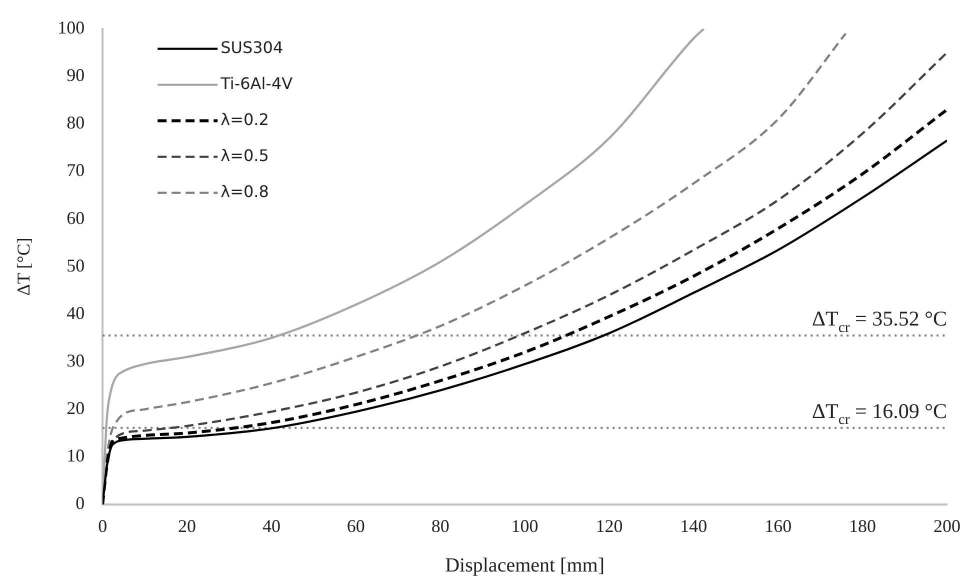 This screenshot has height=588, width=973. What do you see at coordinates (75, 218) in the screenshot?
I see `y-tick-label: 60` at bounding box center [75, 218].